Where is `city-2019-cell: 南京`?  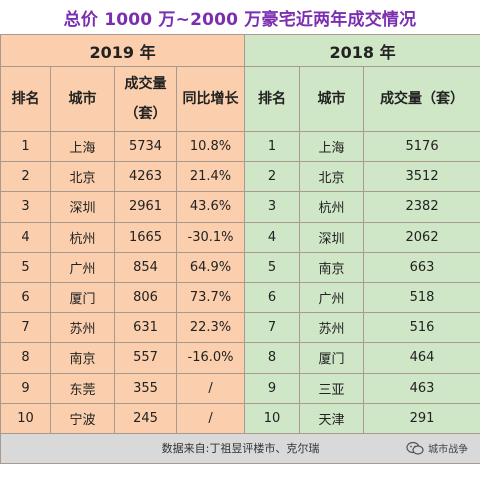
city-2019-cell: 南京 is located at coordinates (82, 358).